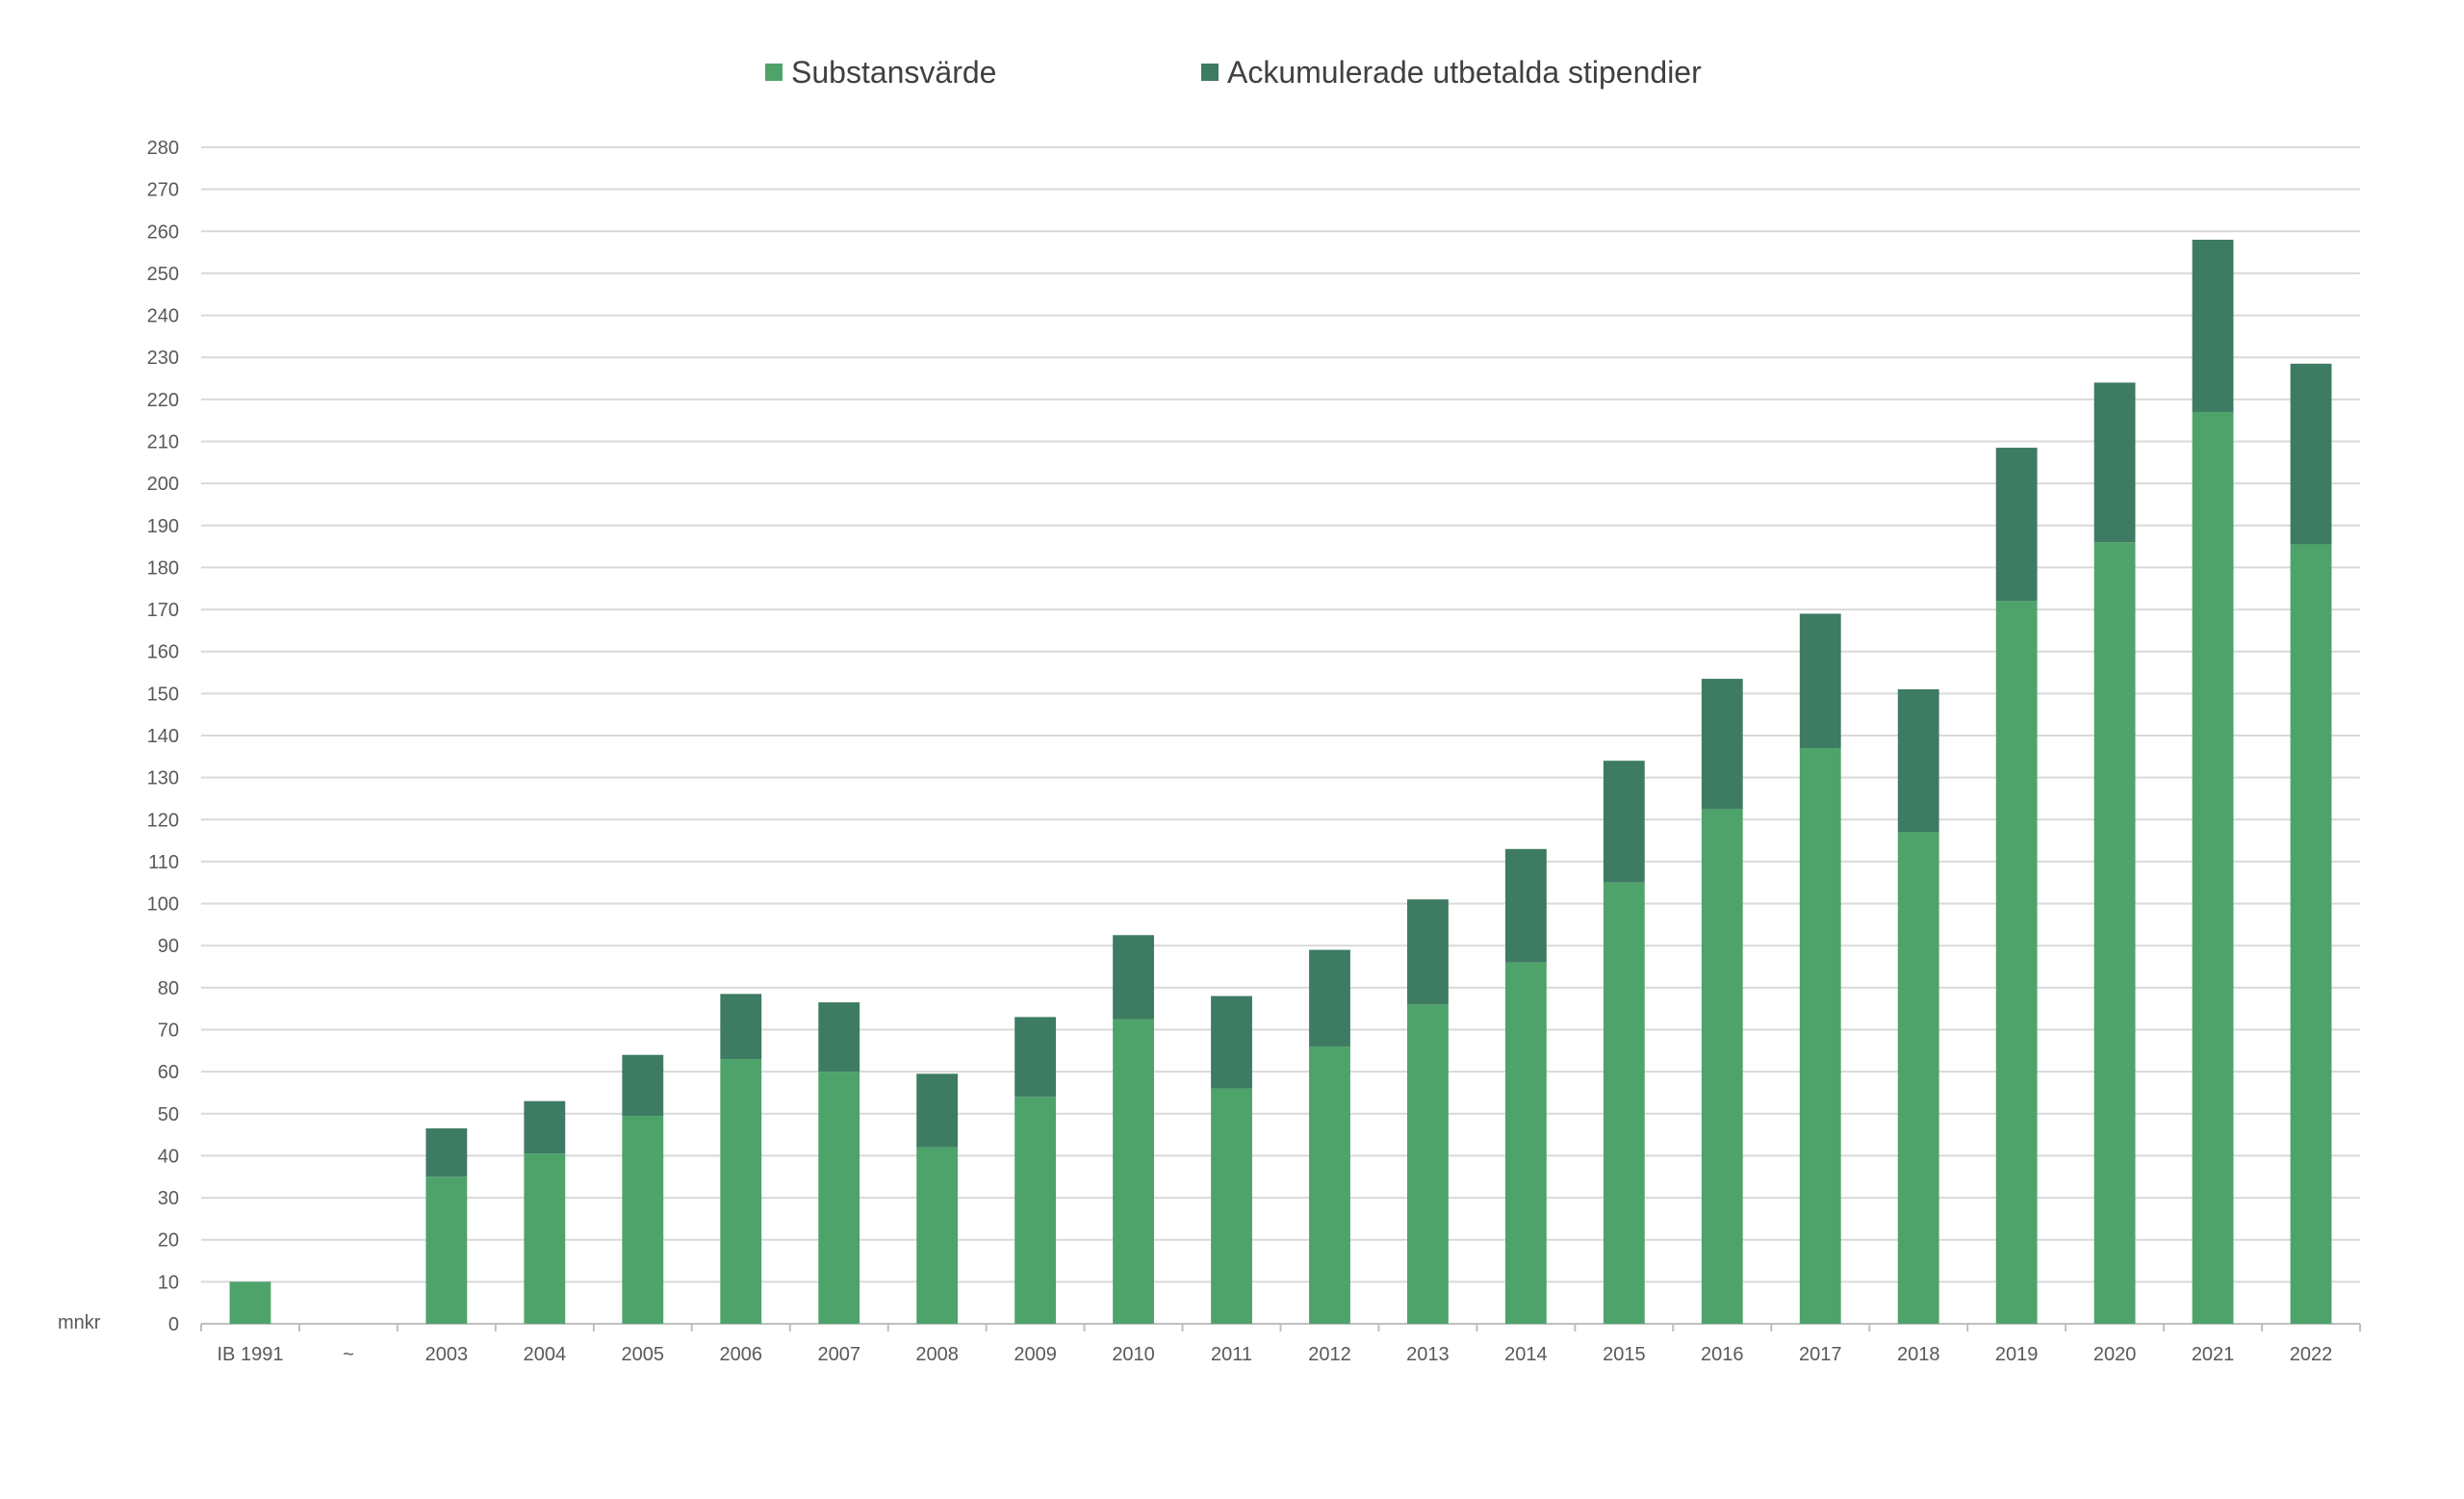 The width and height of the screenshot is (2464, 1499). Describe the element at coordinates (163, 316) in the screenshot. I see `y-tick-label: 240` at that location.